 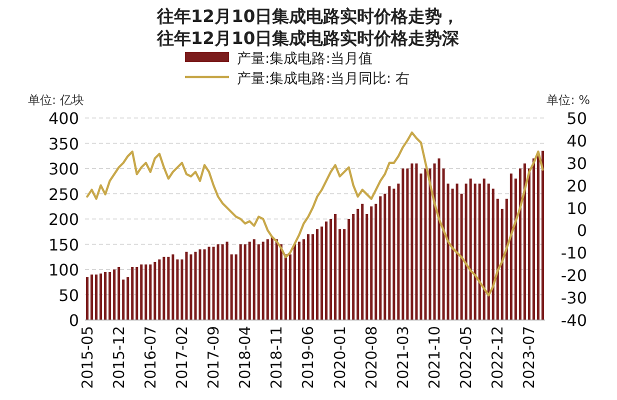 What do you see at coordinates (581, 230) in the screenshot?
I see `y2-tick-label: 0` at bounding box center [581, 230].